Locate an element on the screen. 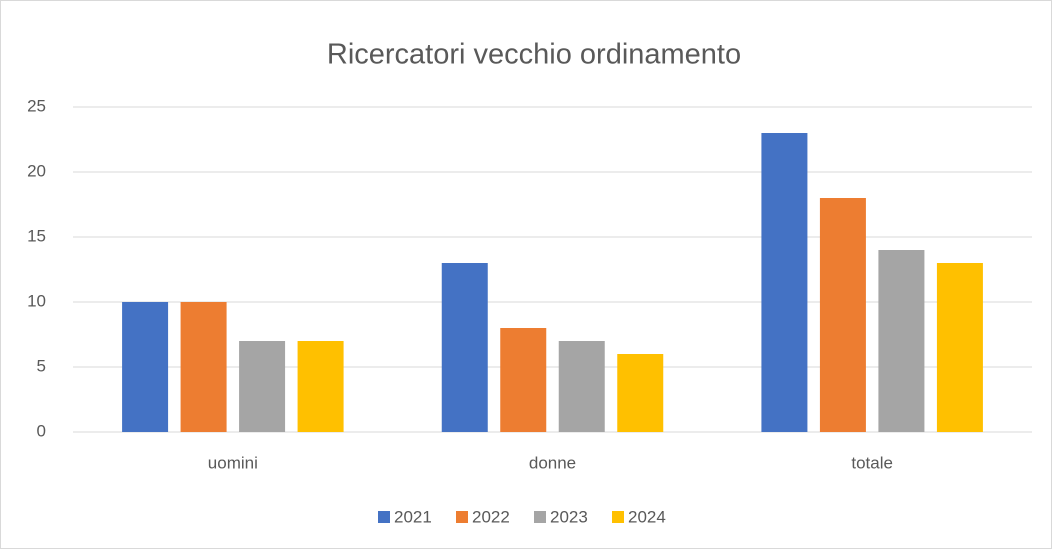  y-tick-label: 15 is located at coordinates (36, 235).